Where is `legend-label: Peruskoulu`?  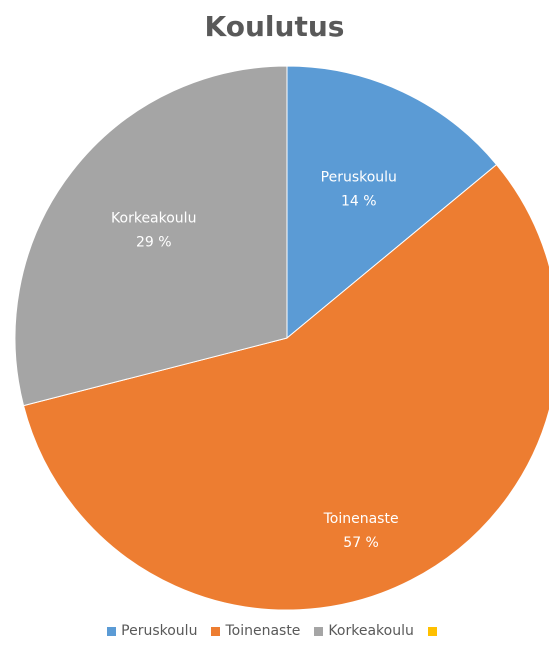
legend-label: Peruskoulu is located at coordinates (159, 631).